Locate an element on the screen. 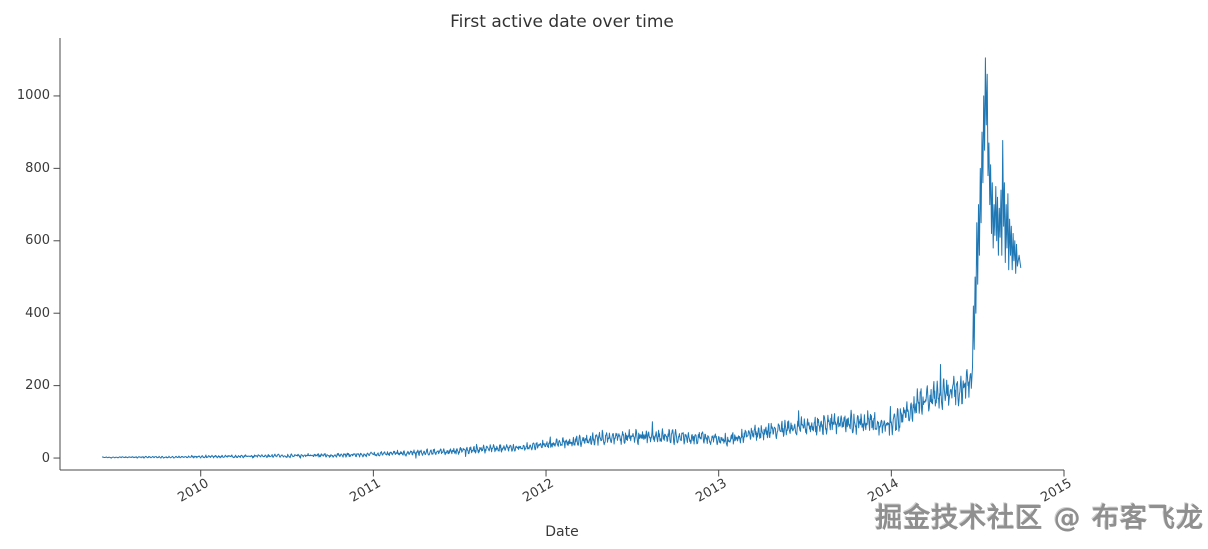  watermark: 掘金技术社区 @ 布客飞龙 is located at coordinates (1039, 518).